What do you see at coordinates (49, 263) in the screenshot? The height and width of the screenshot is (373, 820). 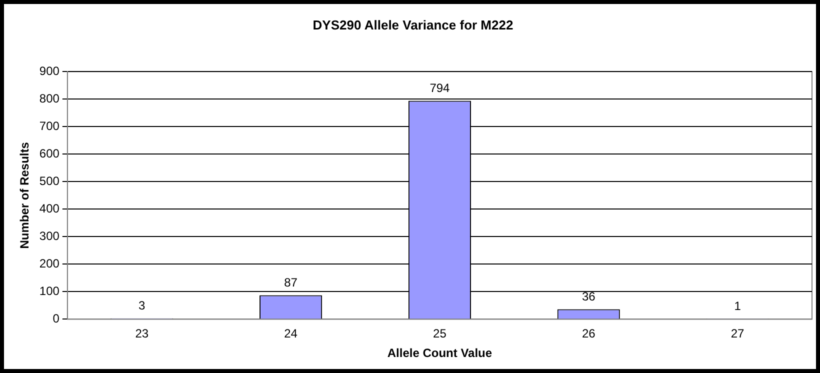 I see `y-tick-label: 200` at bounding box center [49, 263].